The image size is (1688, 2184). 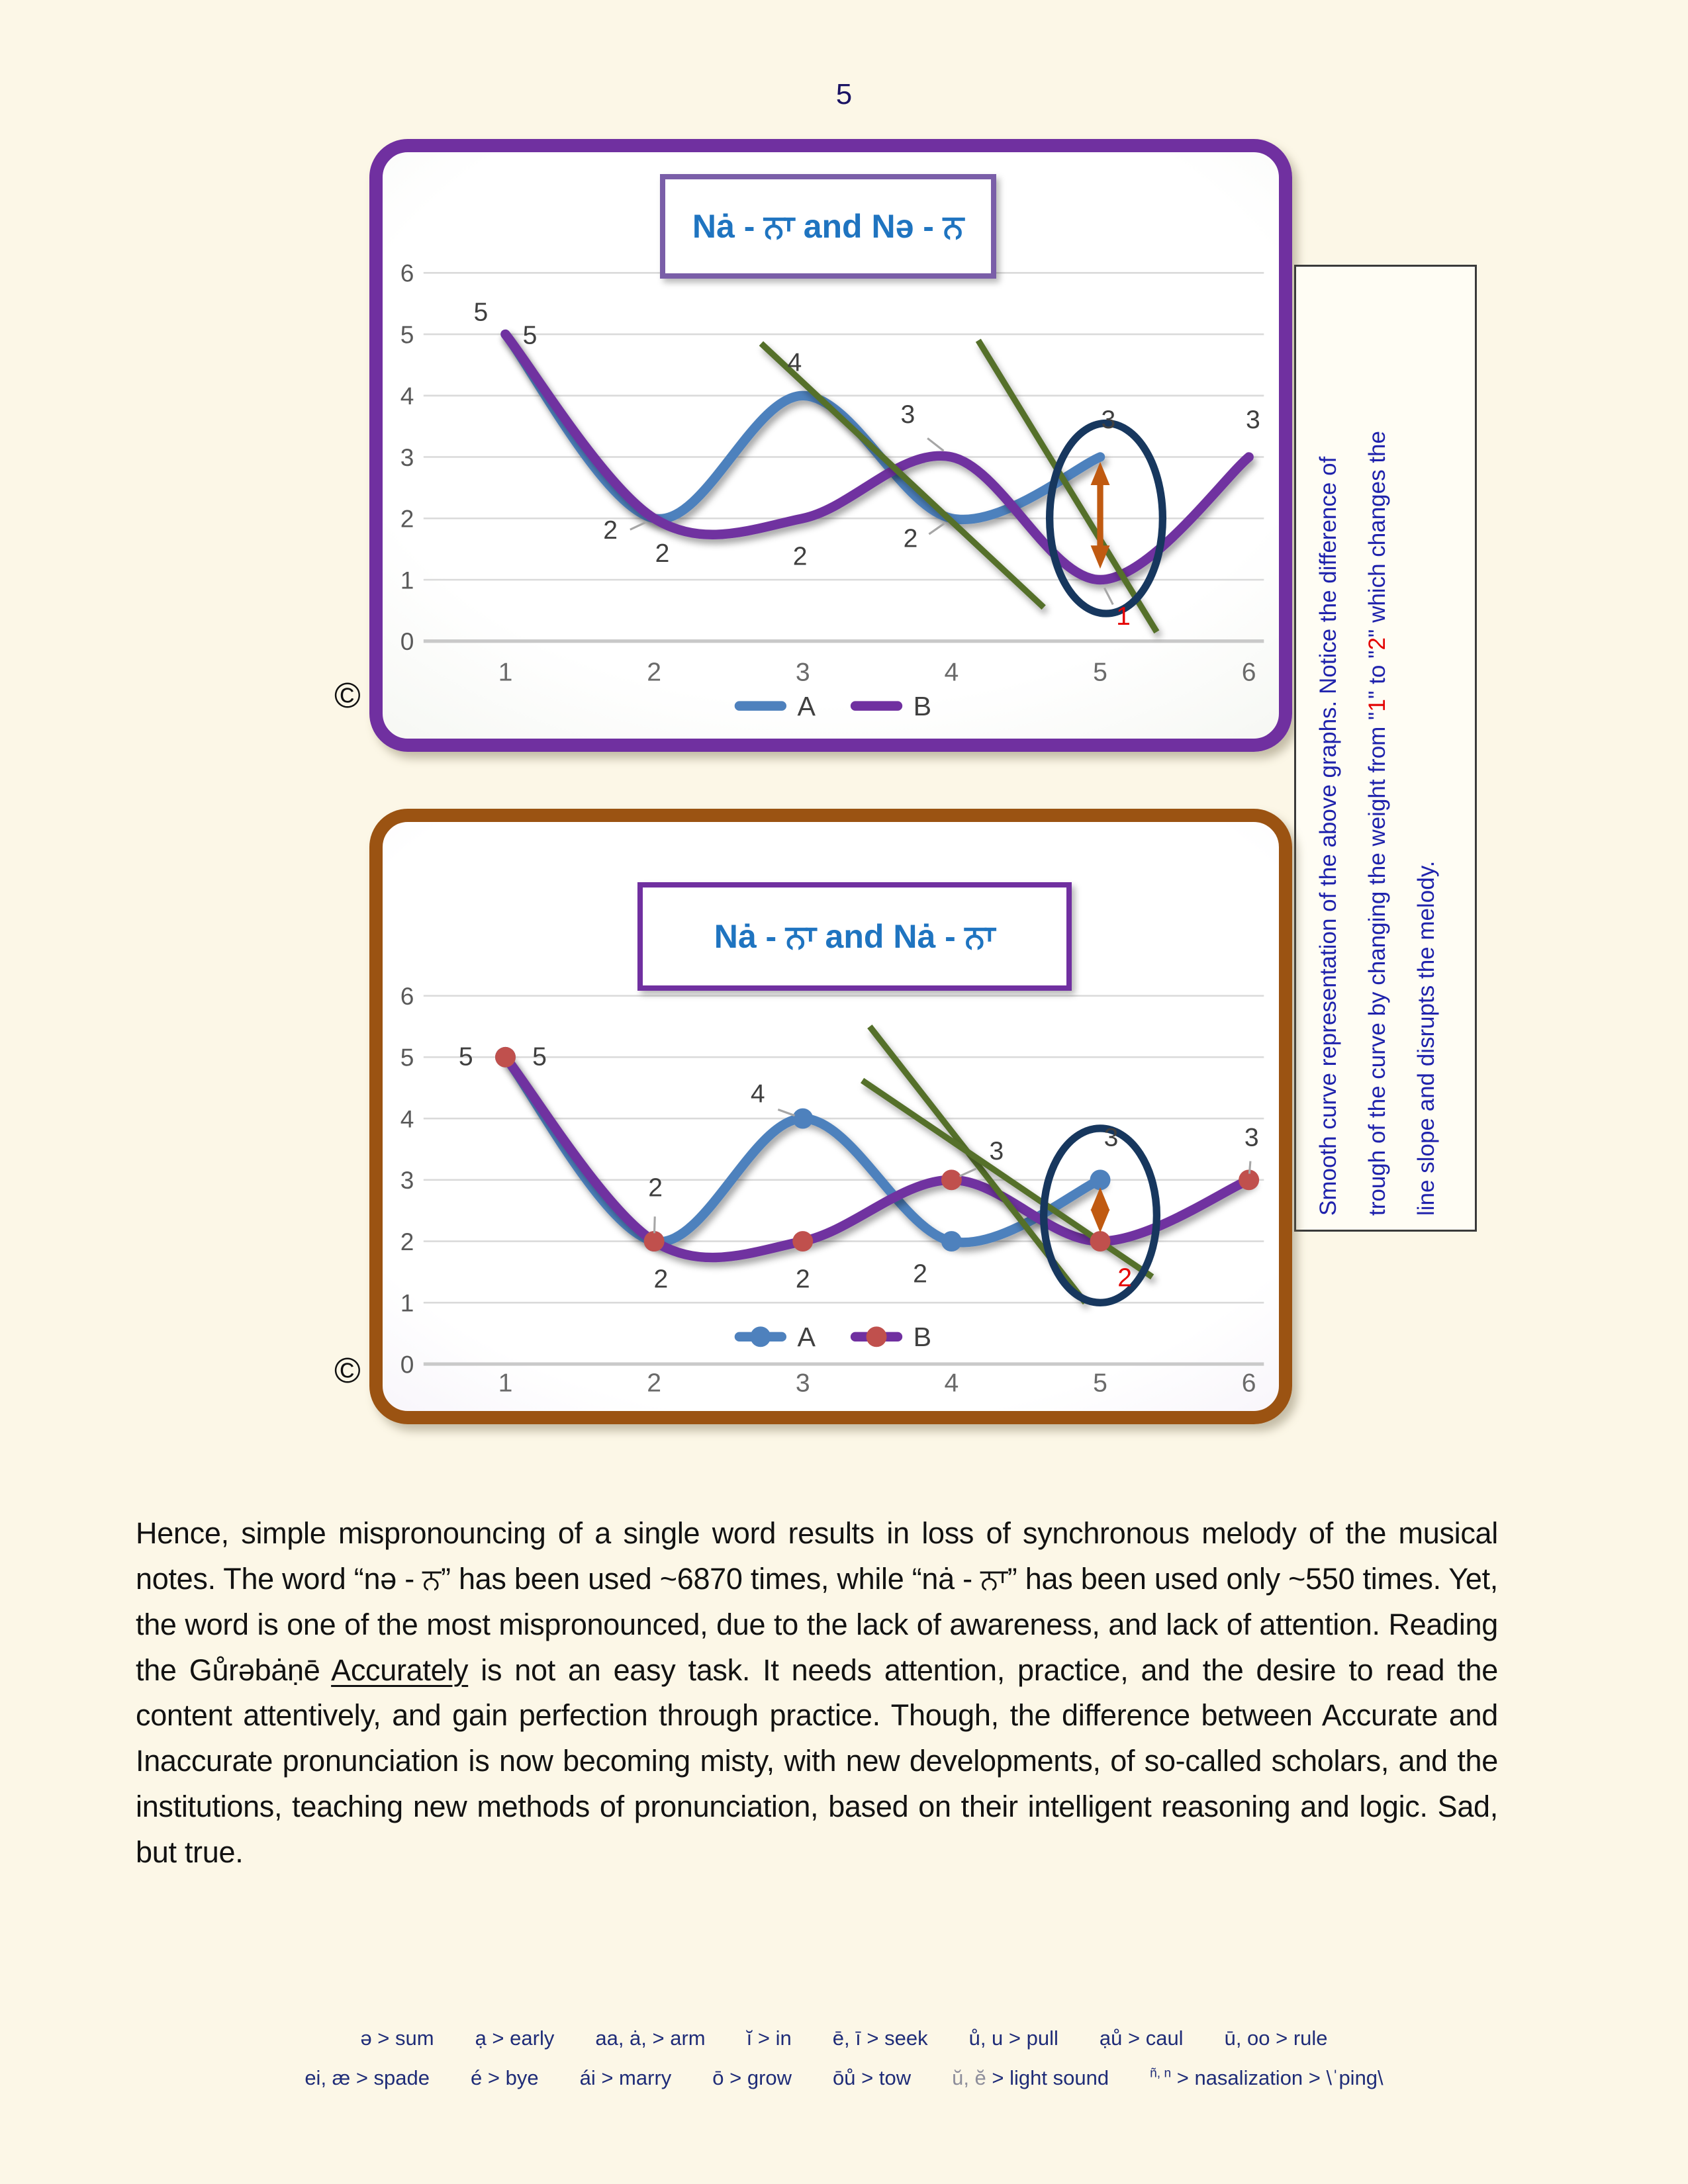 I want to click on text-segment: 1, so click(x=1377, y=705).